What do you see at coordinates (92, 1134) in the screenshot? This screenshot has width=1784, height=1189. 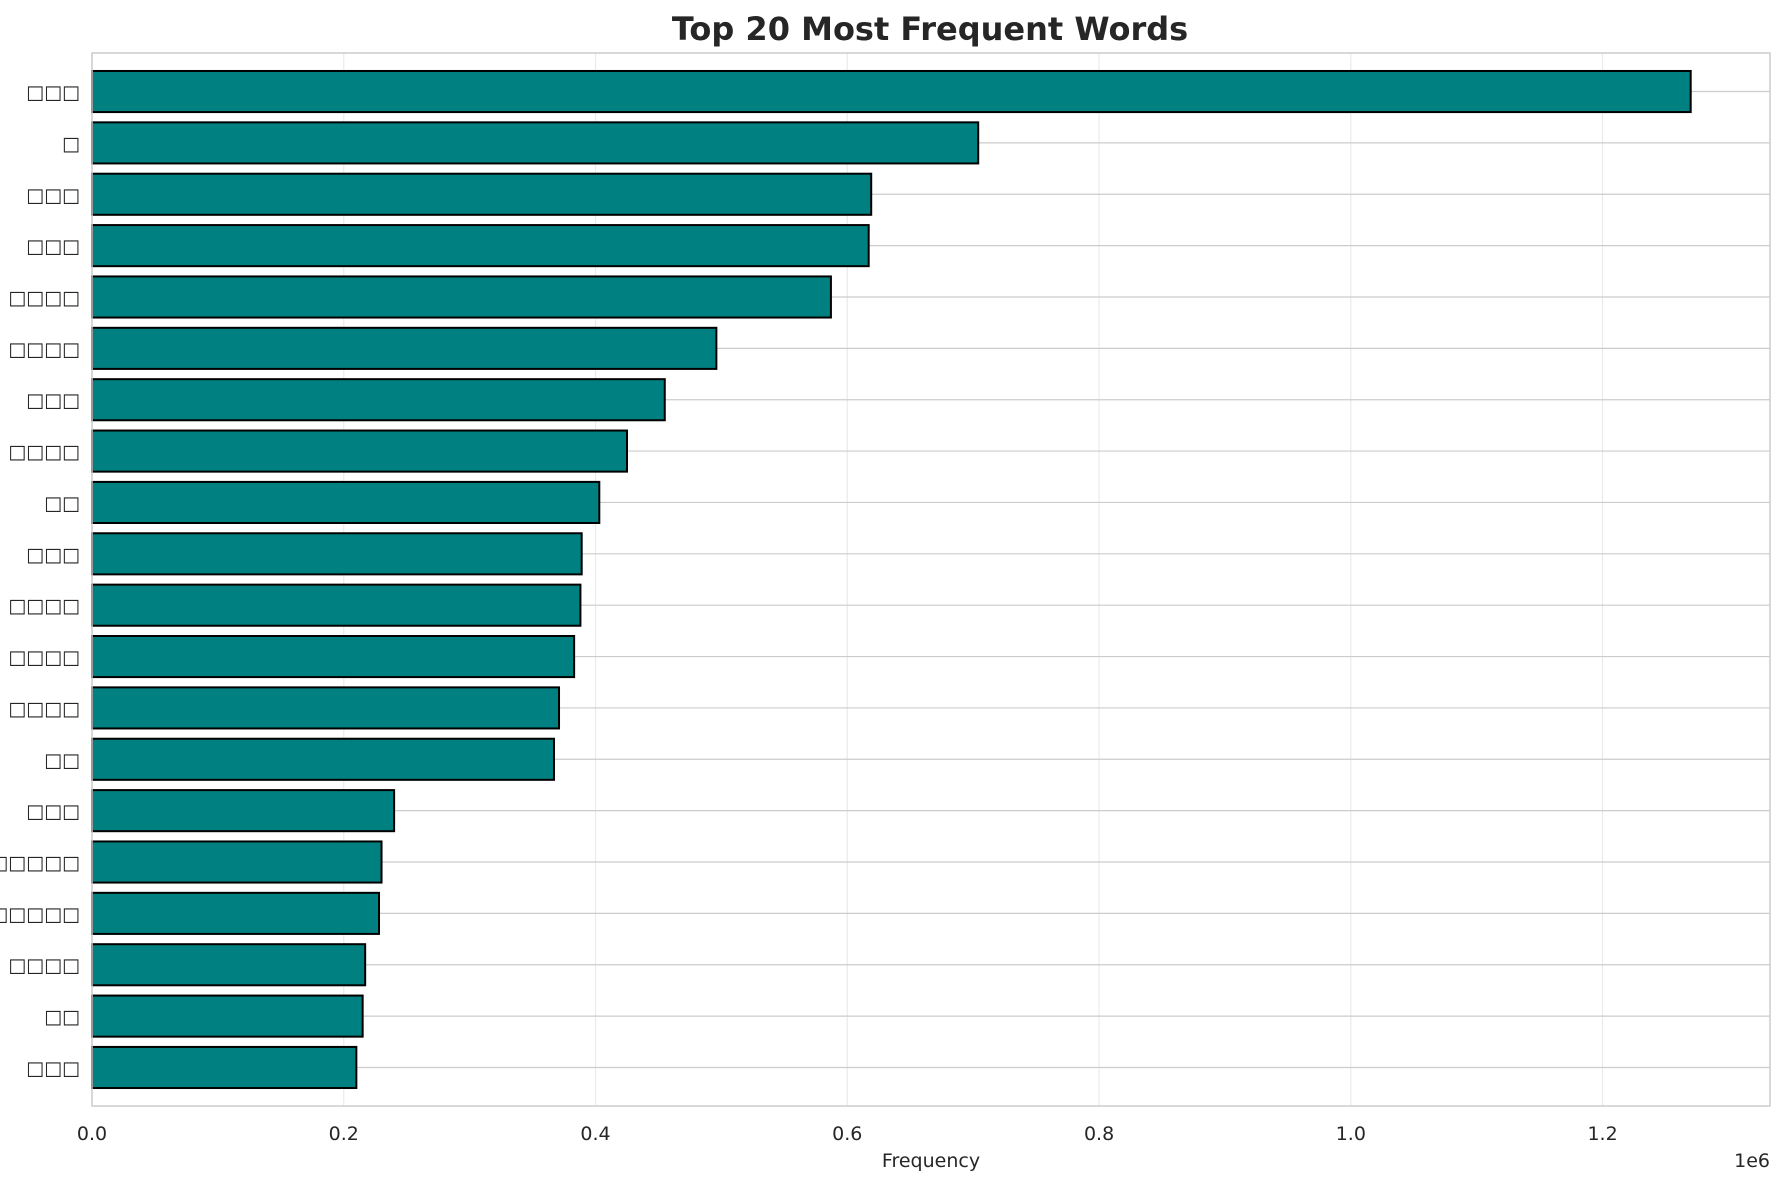 I see `x-tick-label: 0.0` at bounding box center [92, 1134].